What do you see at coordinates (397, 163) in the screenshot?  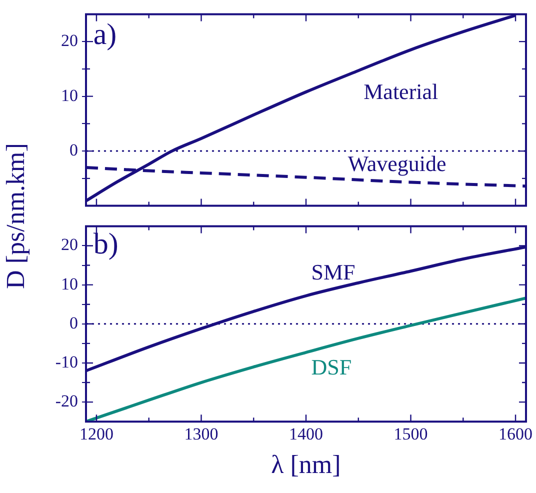 I see `series-label: Waveguide` at bounding box center [397, 163].